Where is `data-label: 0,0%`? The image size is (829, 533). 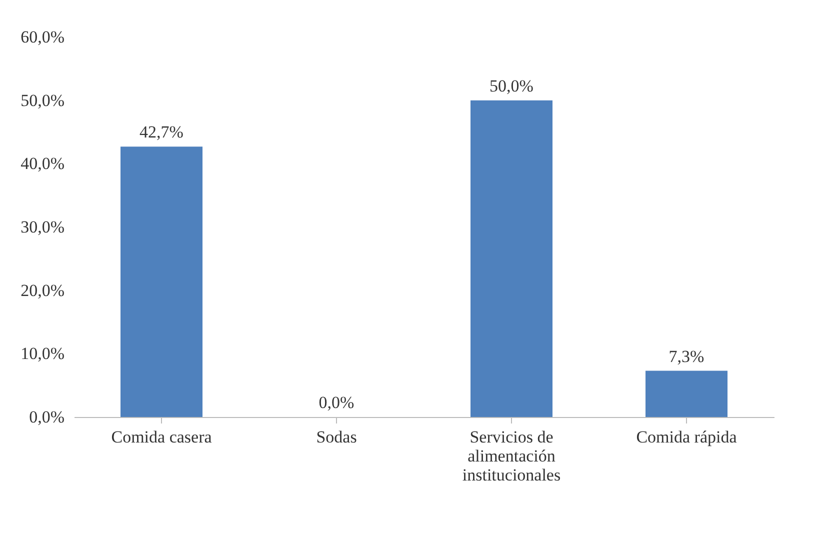
data-label: 0,0% is located at coordinates (336, 402).